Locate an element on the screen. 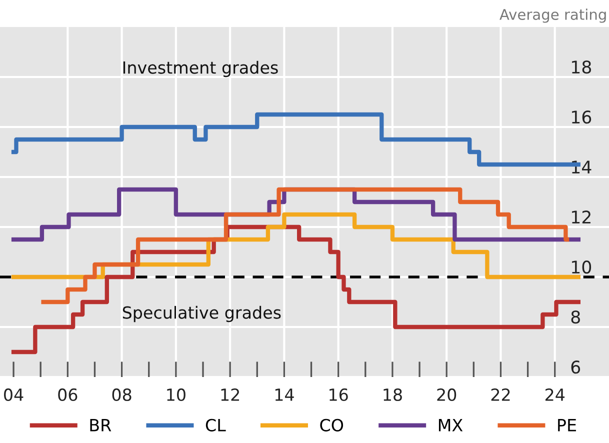  x-tick-label: 18 is located at coordinates (393, 395).